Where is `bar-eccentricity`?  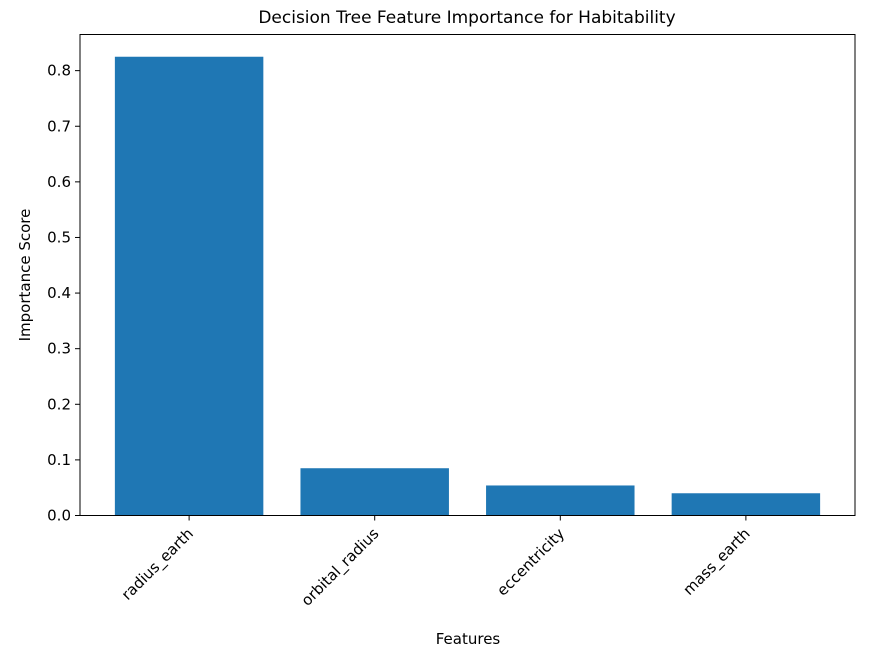 bar-eccentricity is located at coordinates (560, 500).